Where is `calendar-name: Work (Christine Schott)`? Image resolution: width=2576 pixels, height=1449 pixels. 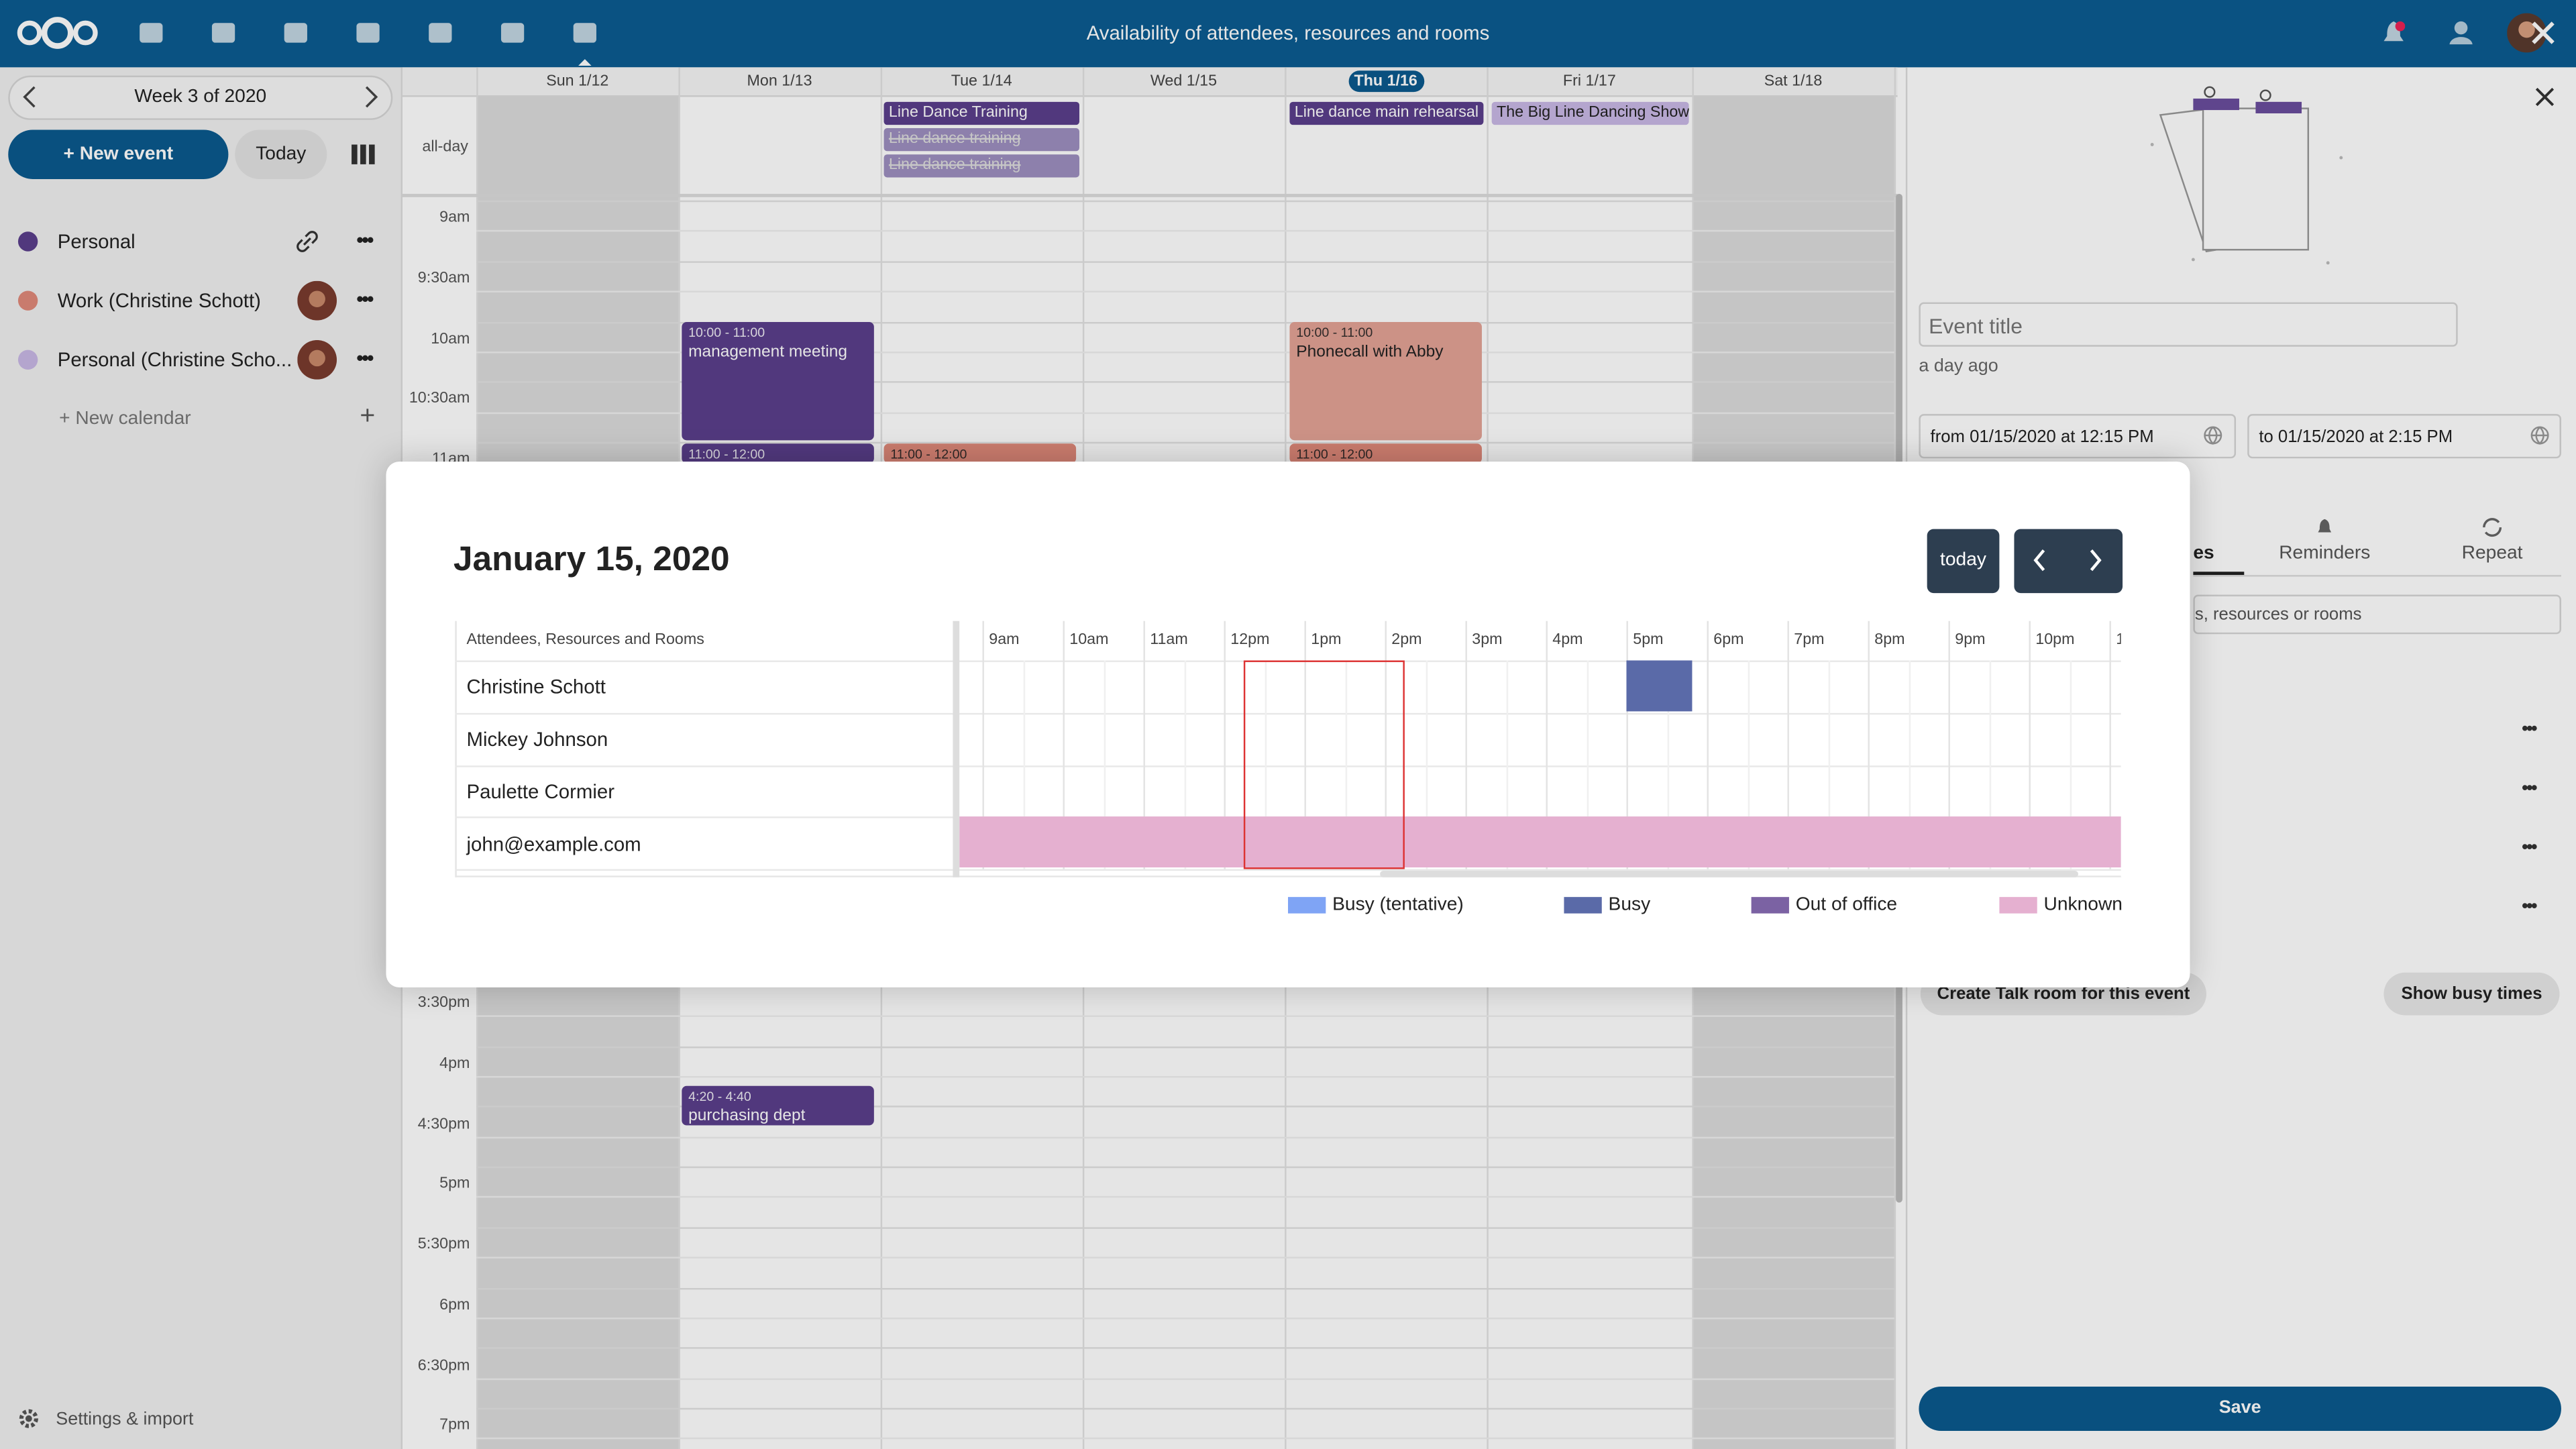
calendar-name: Work (Christine Schott) is located at coordinates (159, 301).